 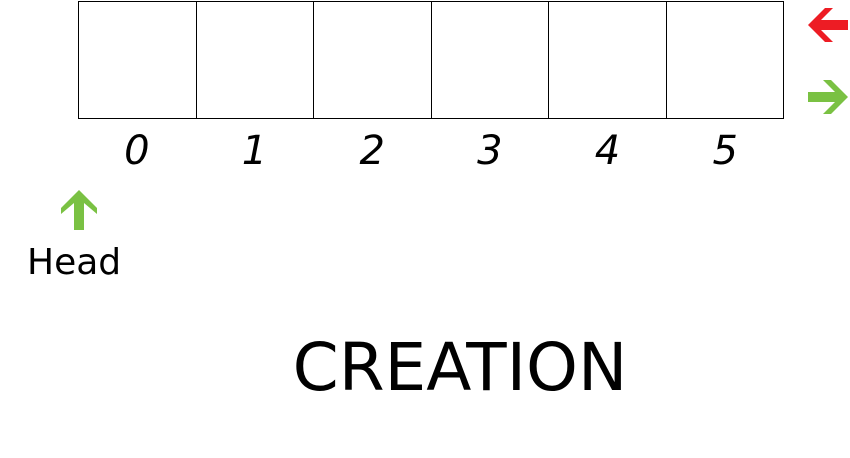 What do you see at coordinates (725, 151) in the screenshot?
I see `array-index-5: 5` at bounding box center [725, 151].